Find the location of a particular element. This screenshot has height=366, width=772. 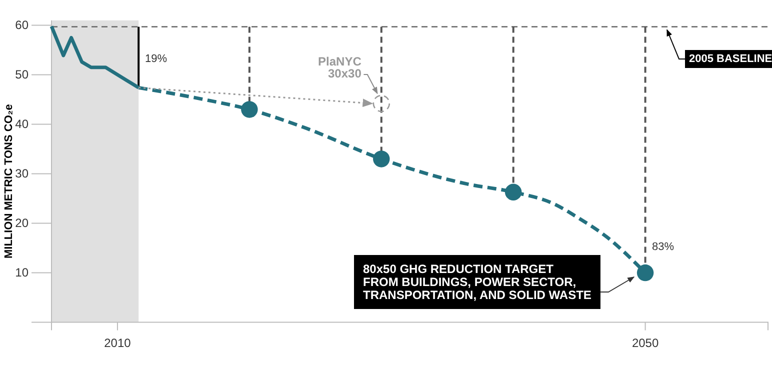

y-tick-label: 10 is located at coordinates (22, 273).